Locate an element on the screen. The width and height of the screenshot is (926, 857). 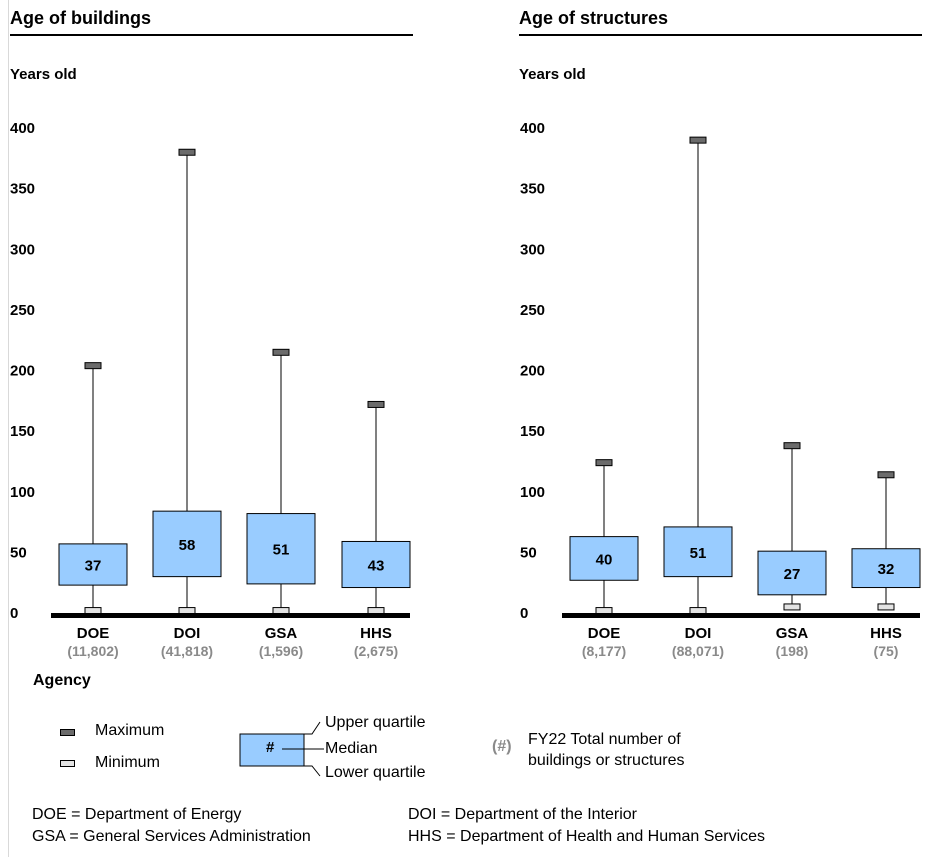
median-label: 27 is located at coordinates (792, 574).